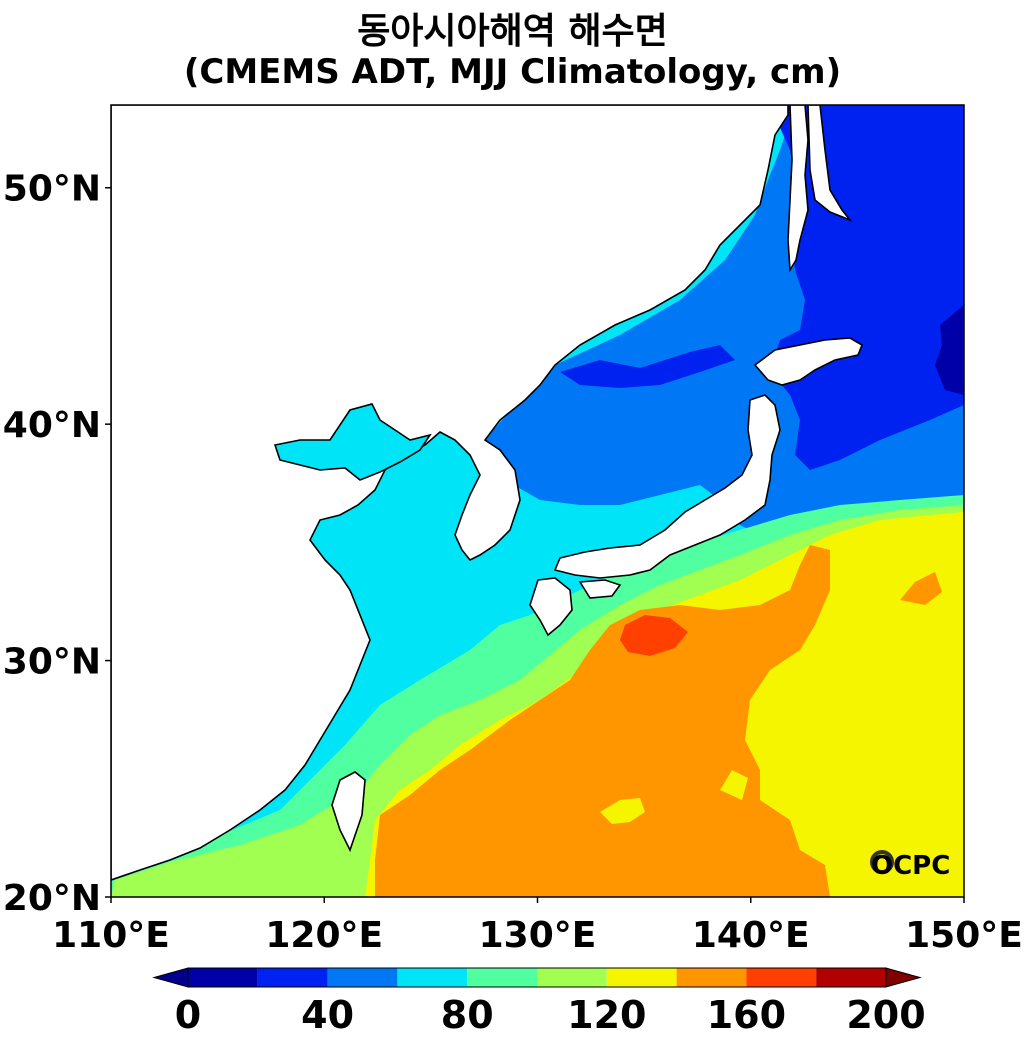 The image size is (1025, 1048). I want to click on chart-subtitle: (CMEMS ADT, MJJ Climatology, cm), so click(512, 72).